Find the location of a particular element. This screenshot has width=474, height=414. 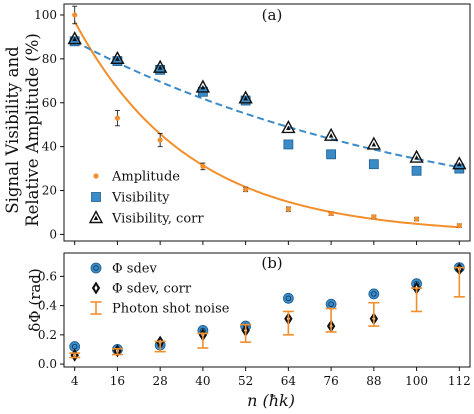

y-tick-label: 40 is located at coordinates (49, 147).